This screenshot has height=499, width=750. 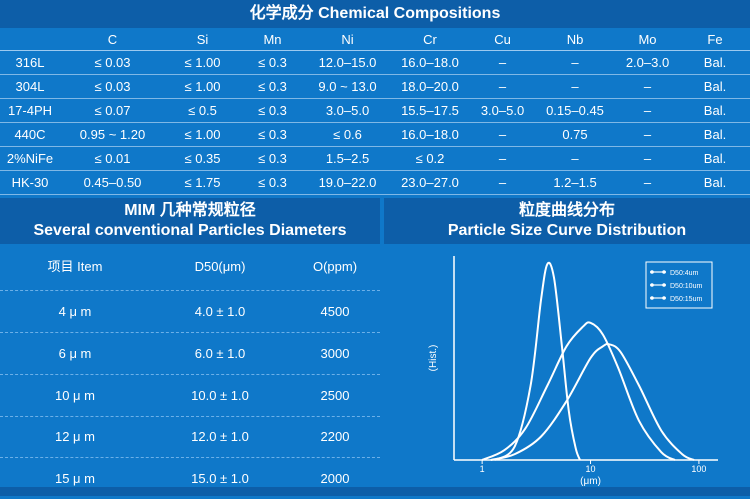 What do you see at coordinates (190, 478) in the screenshot?
I see `table-row: 15 μ m 15.0 ± 1.0 2000` at bounding box center [190, 478].